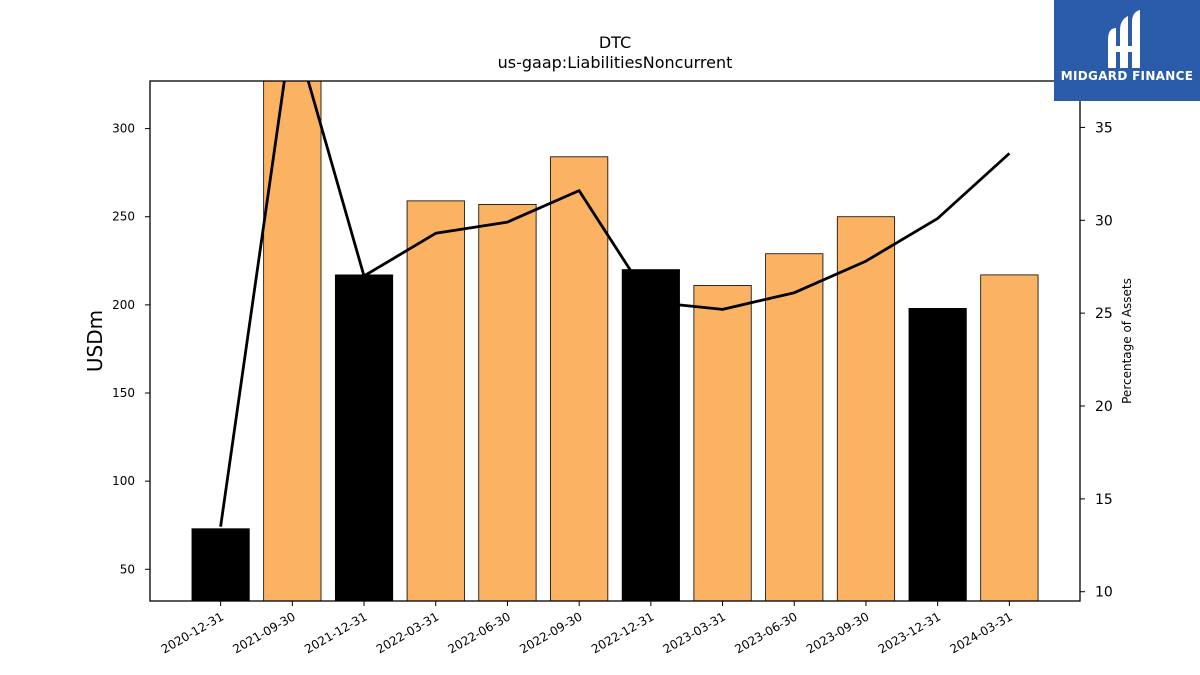 This screenshot has width=1200, height=675. Describe the element at coordinates (765, 632) in the screenshot. I see `x-tick-label: 2023-06-30` at that location.